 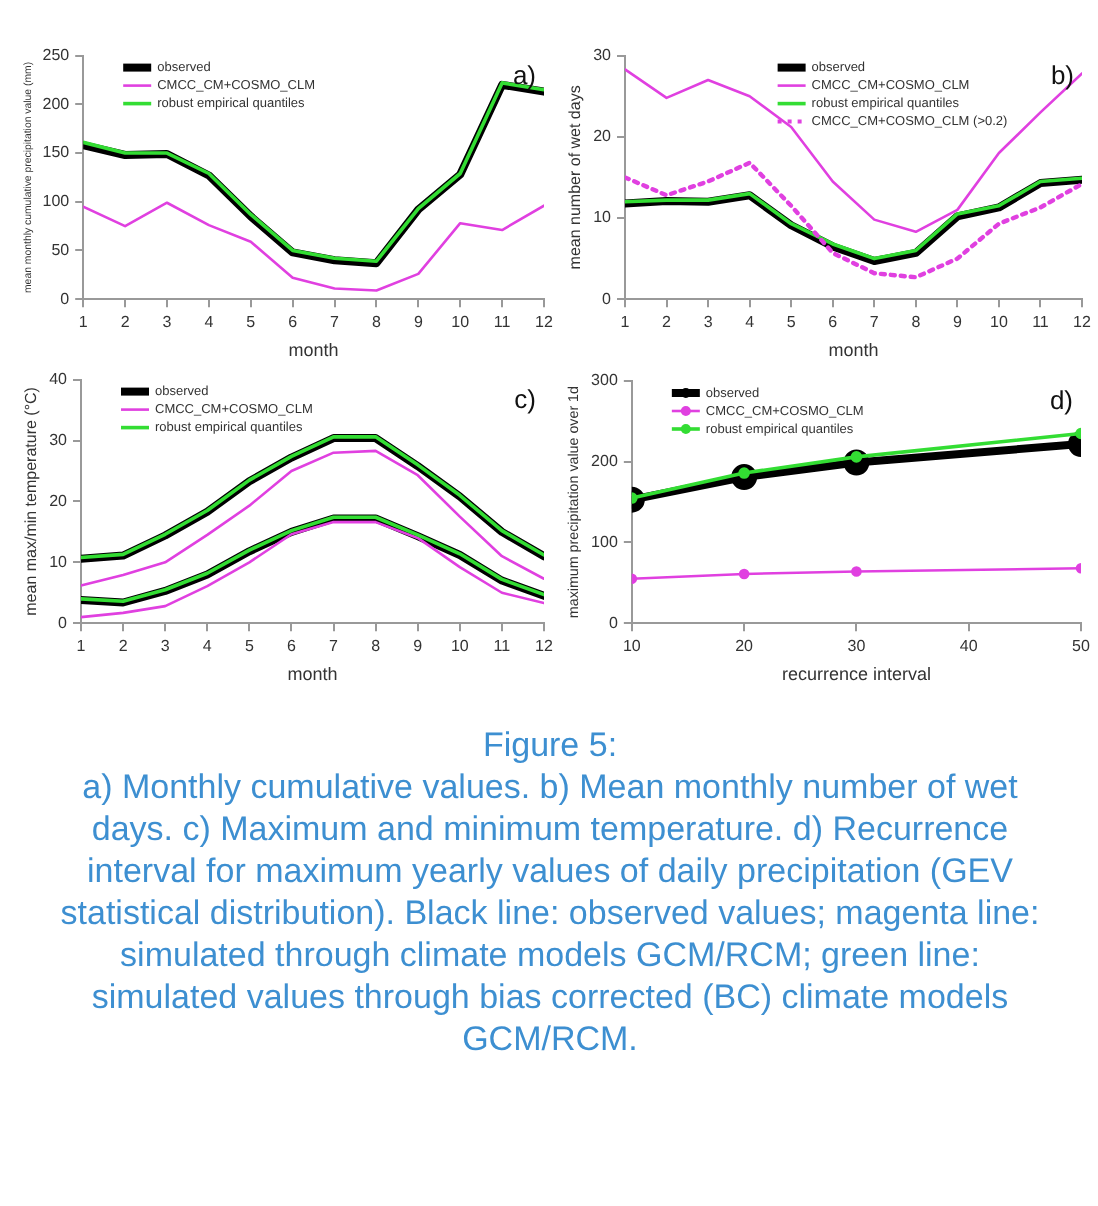 I want to click on y-axis-title: mean max/min temperature (°C), so click(x=31, y=501).